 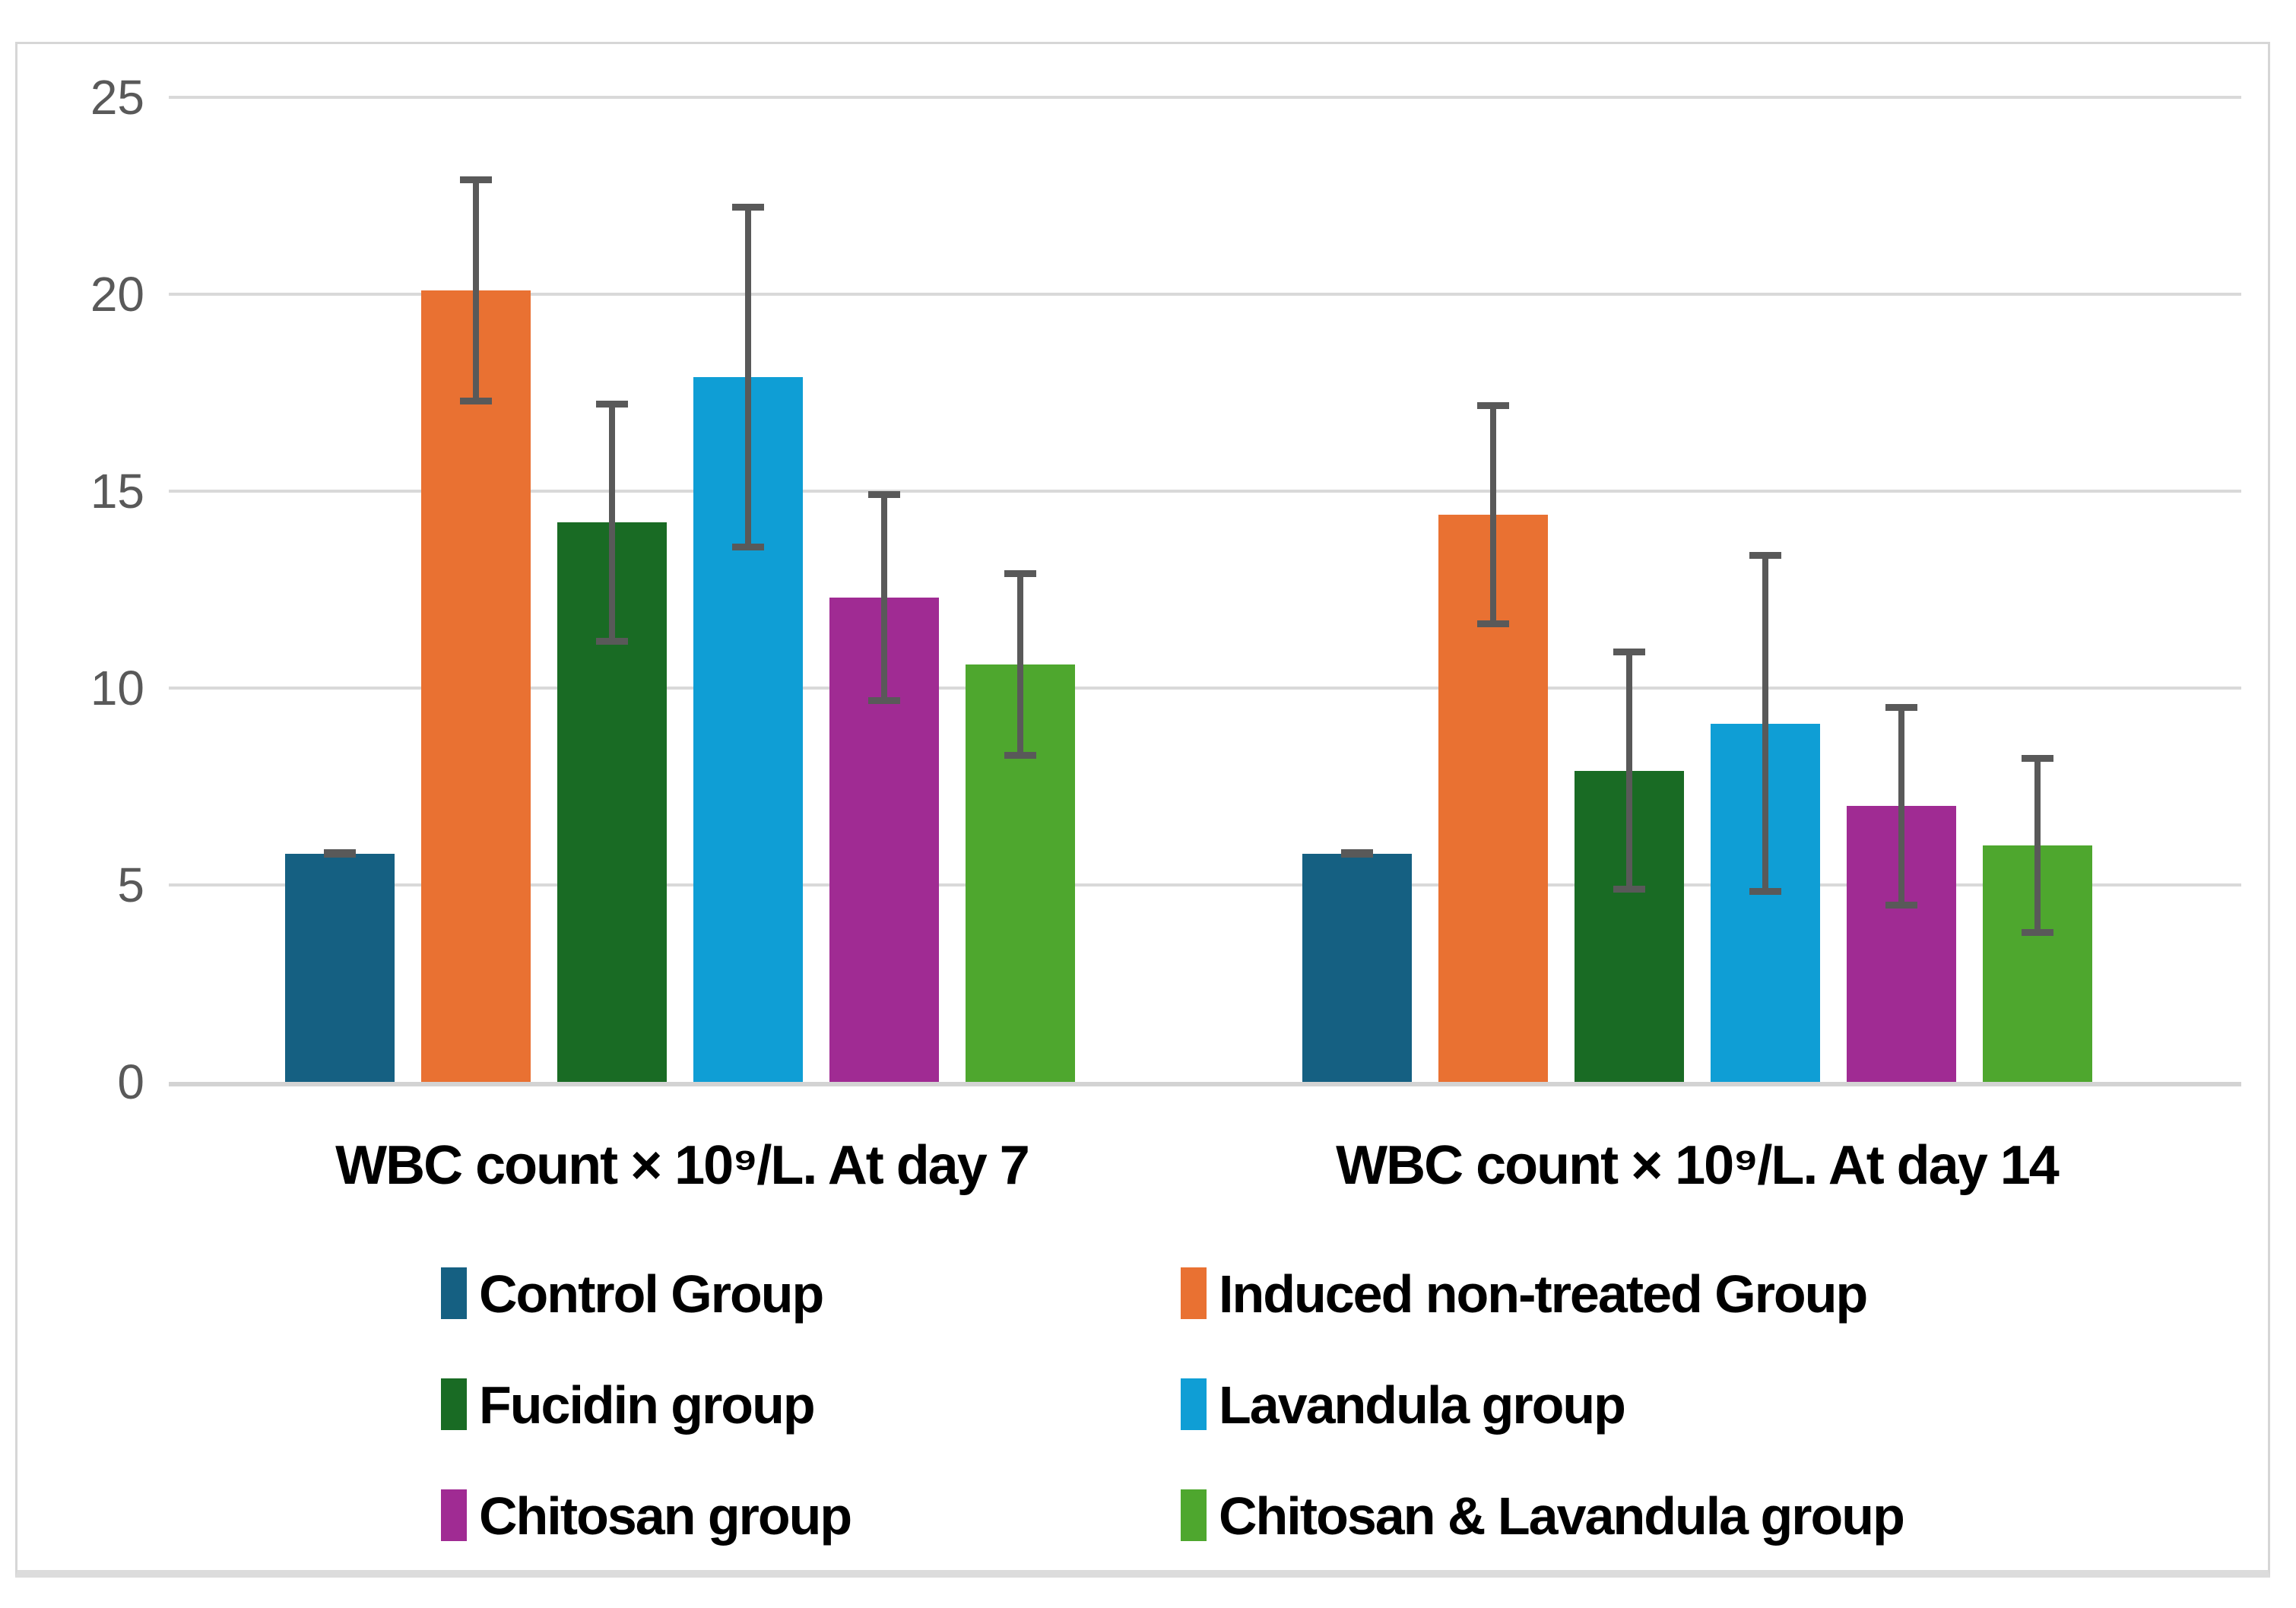 I want to click on y-tick-label-10: 10, so click(x=117, y=688).